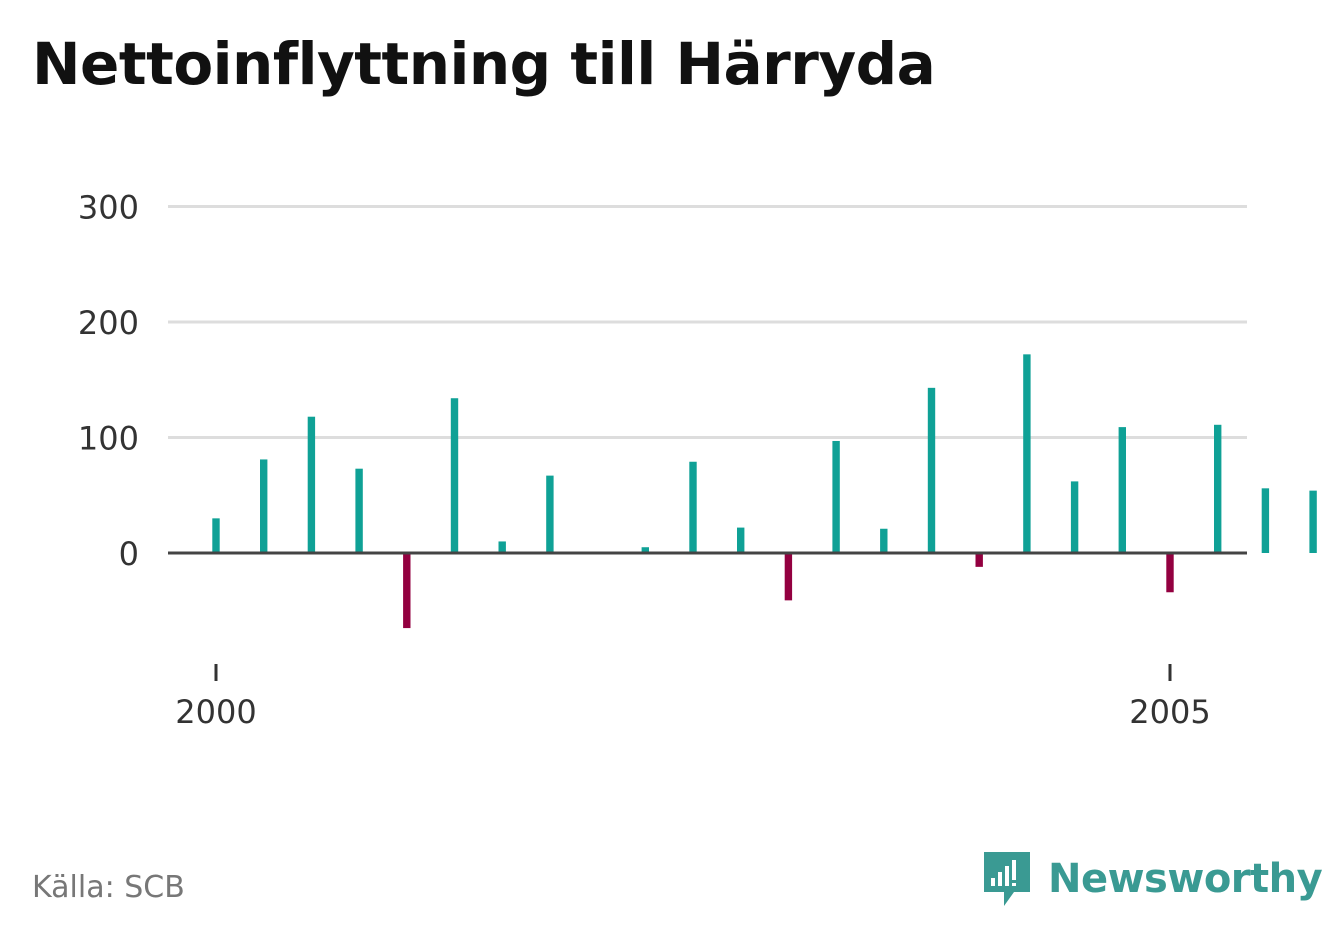 The image size is (1322, 939). I want to click on chart-title: Nettoinflyttning till Härryda, so click(484, 64).